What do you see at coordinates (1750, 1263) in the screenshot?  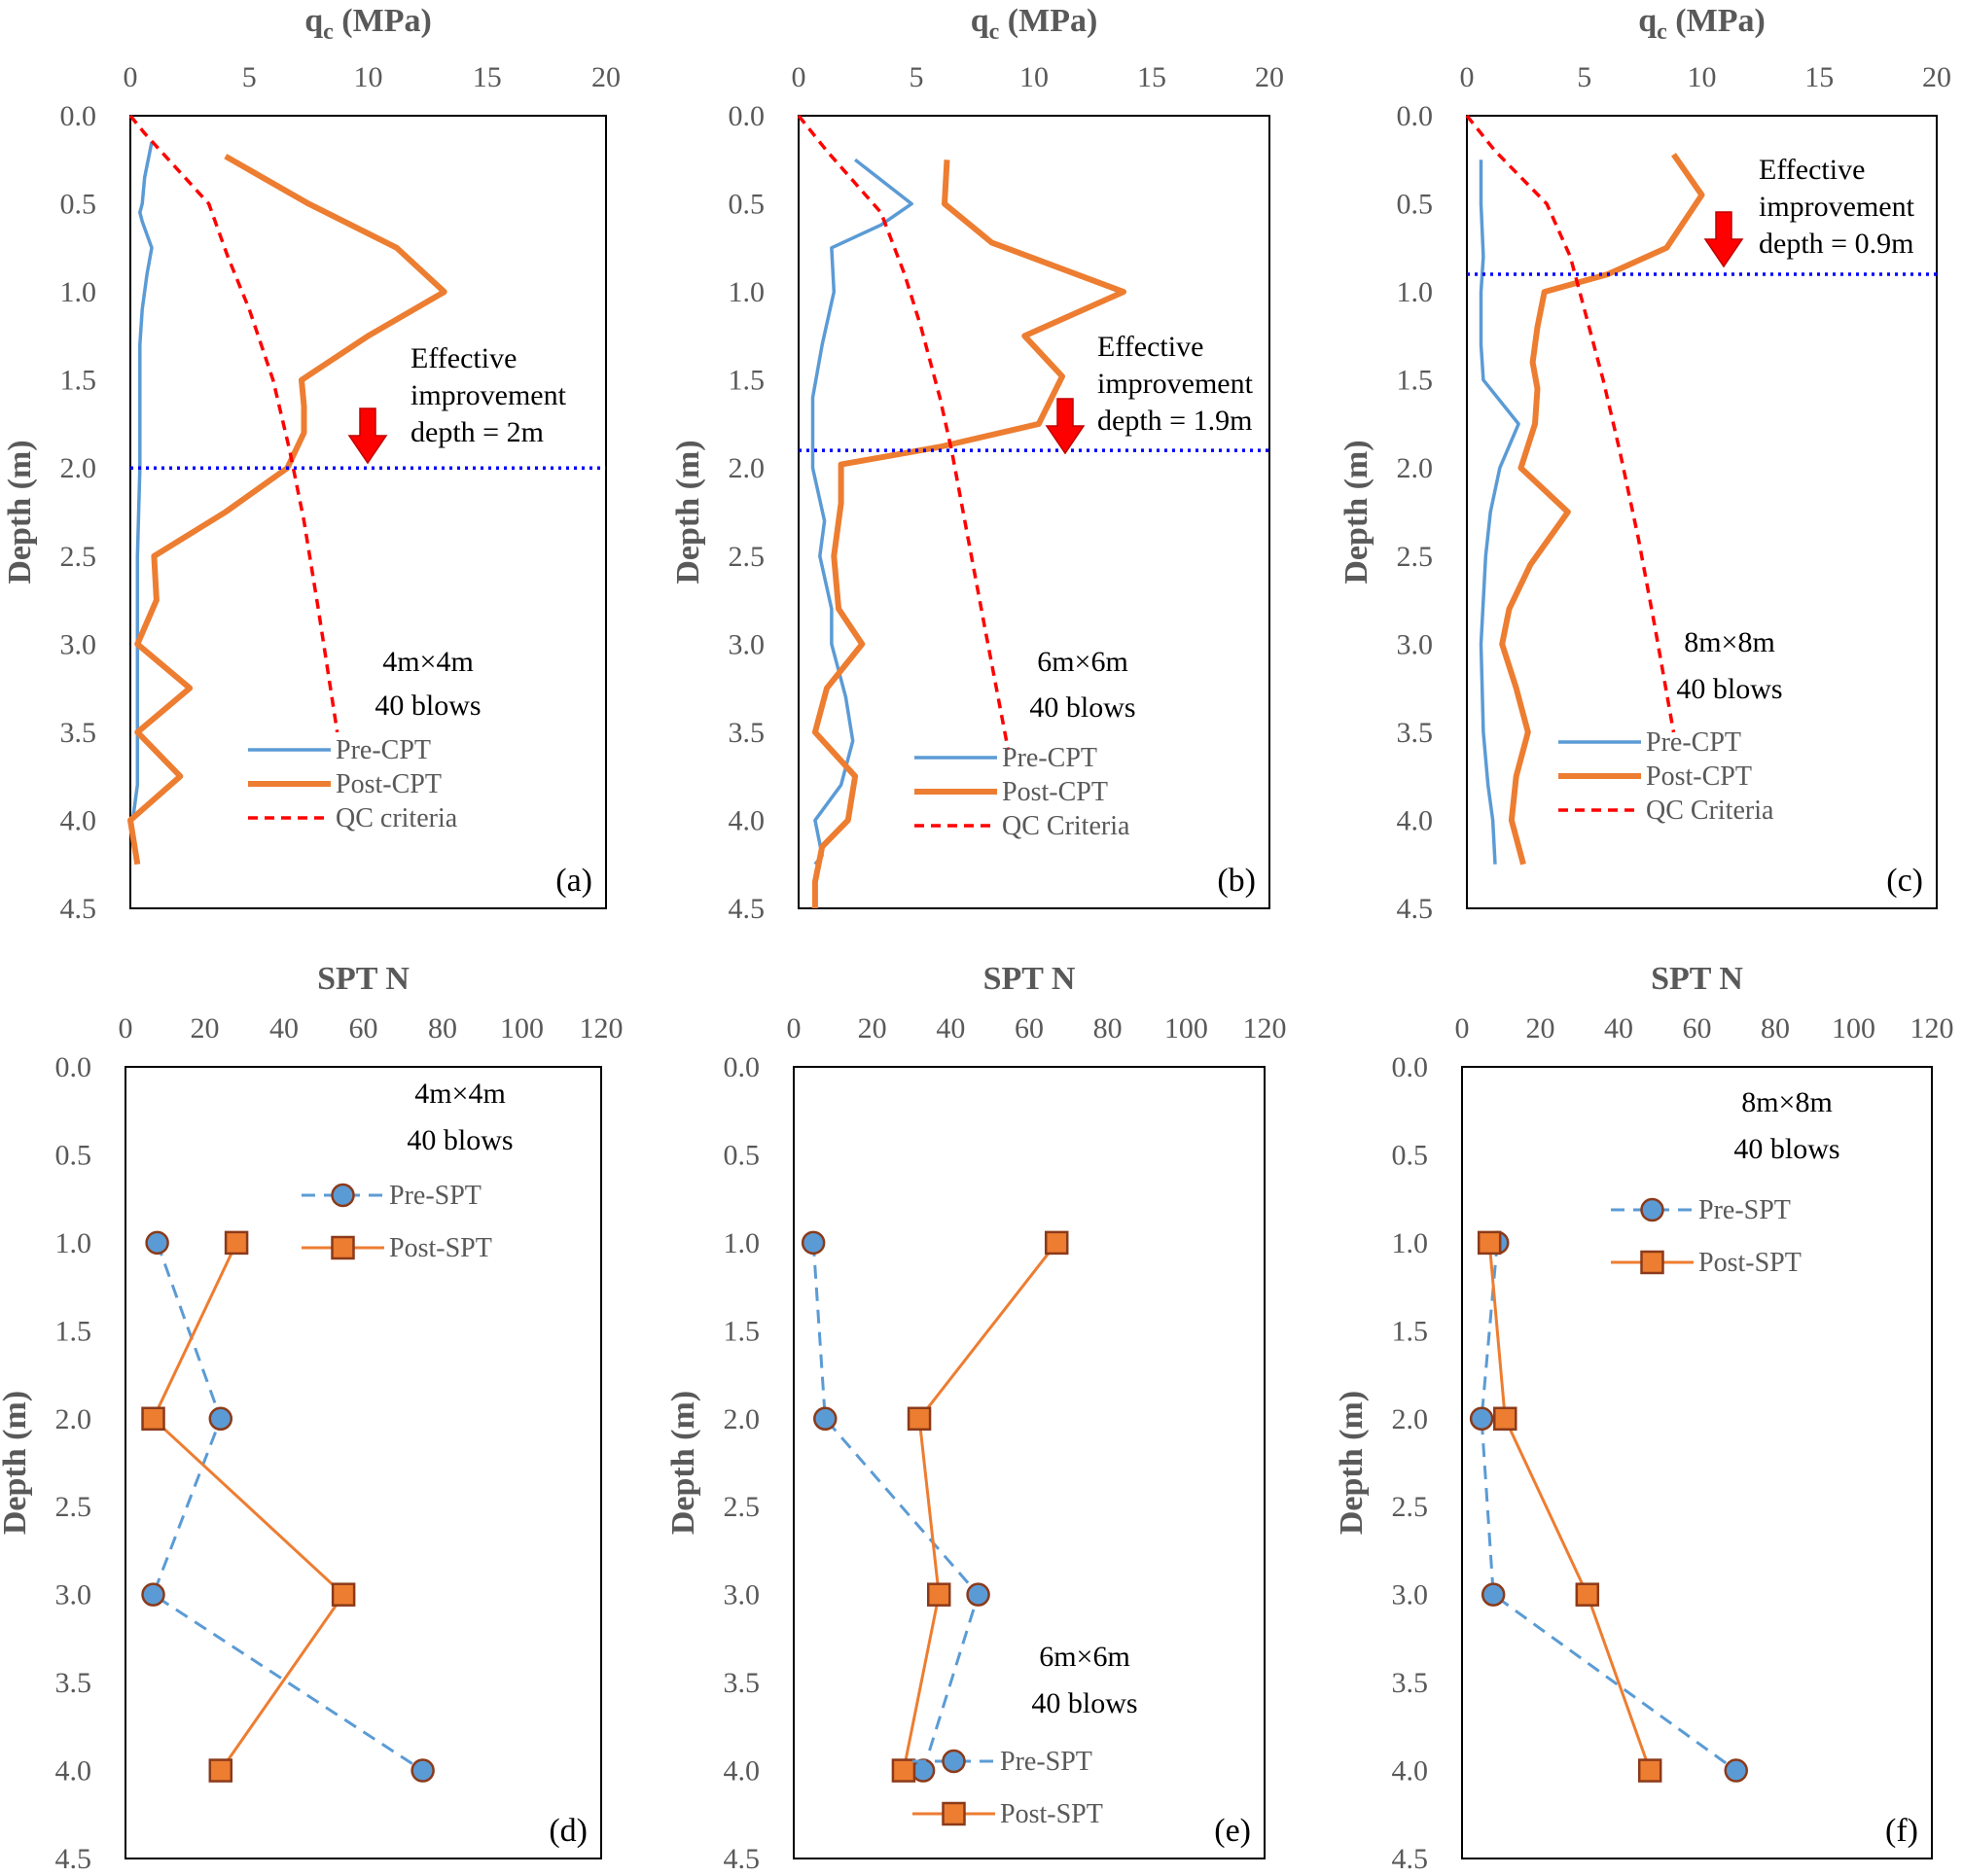 I see `legend-label: Post-SPT` at bounding box center [1750, 1263].